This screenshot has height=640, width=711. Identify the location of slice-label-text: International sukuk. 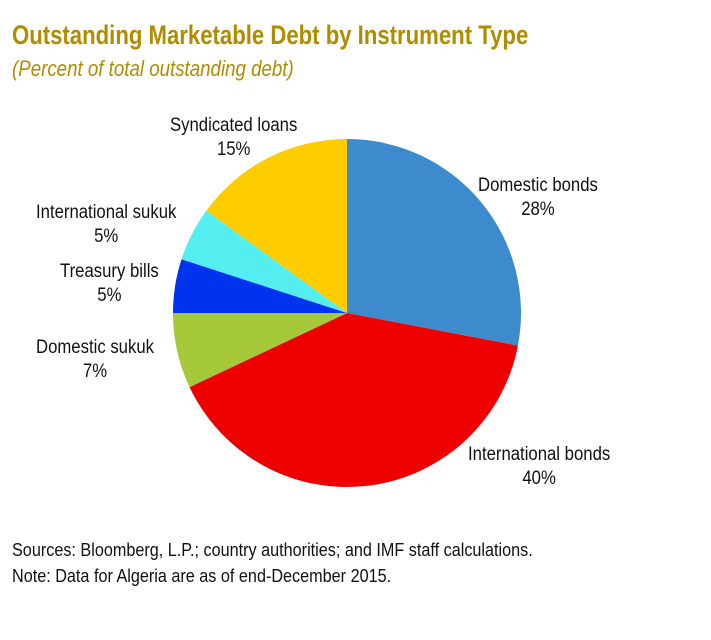
(106, 212).